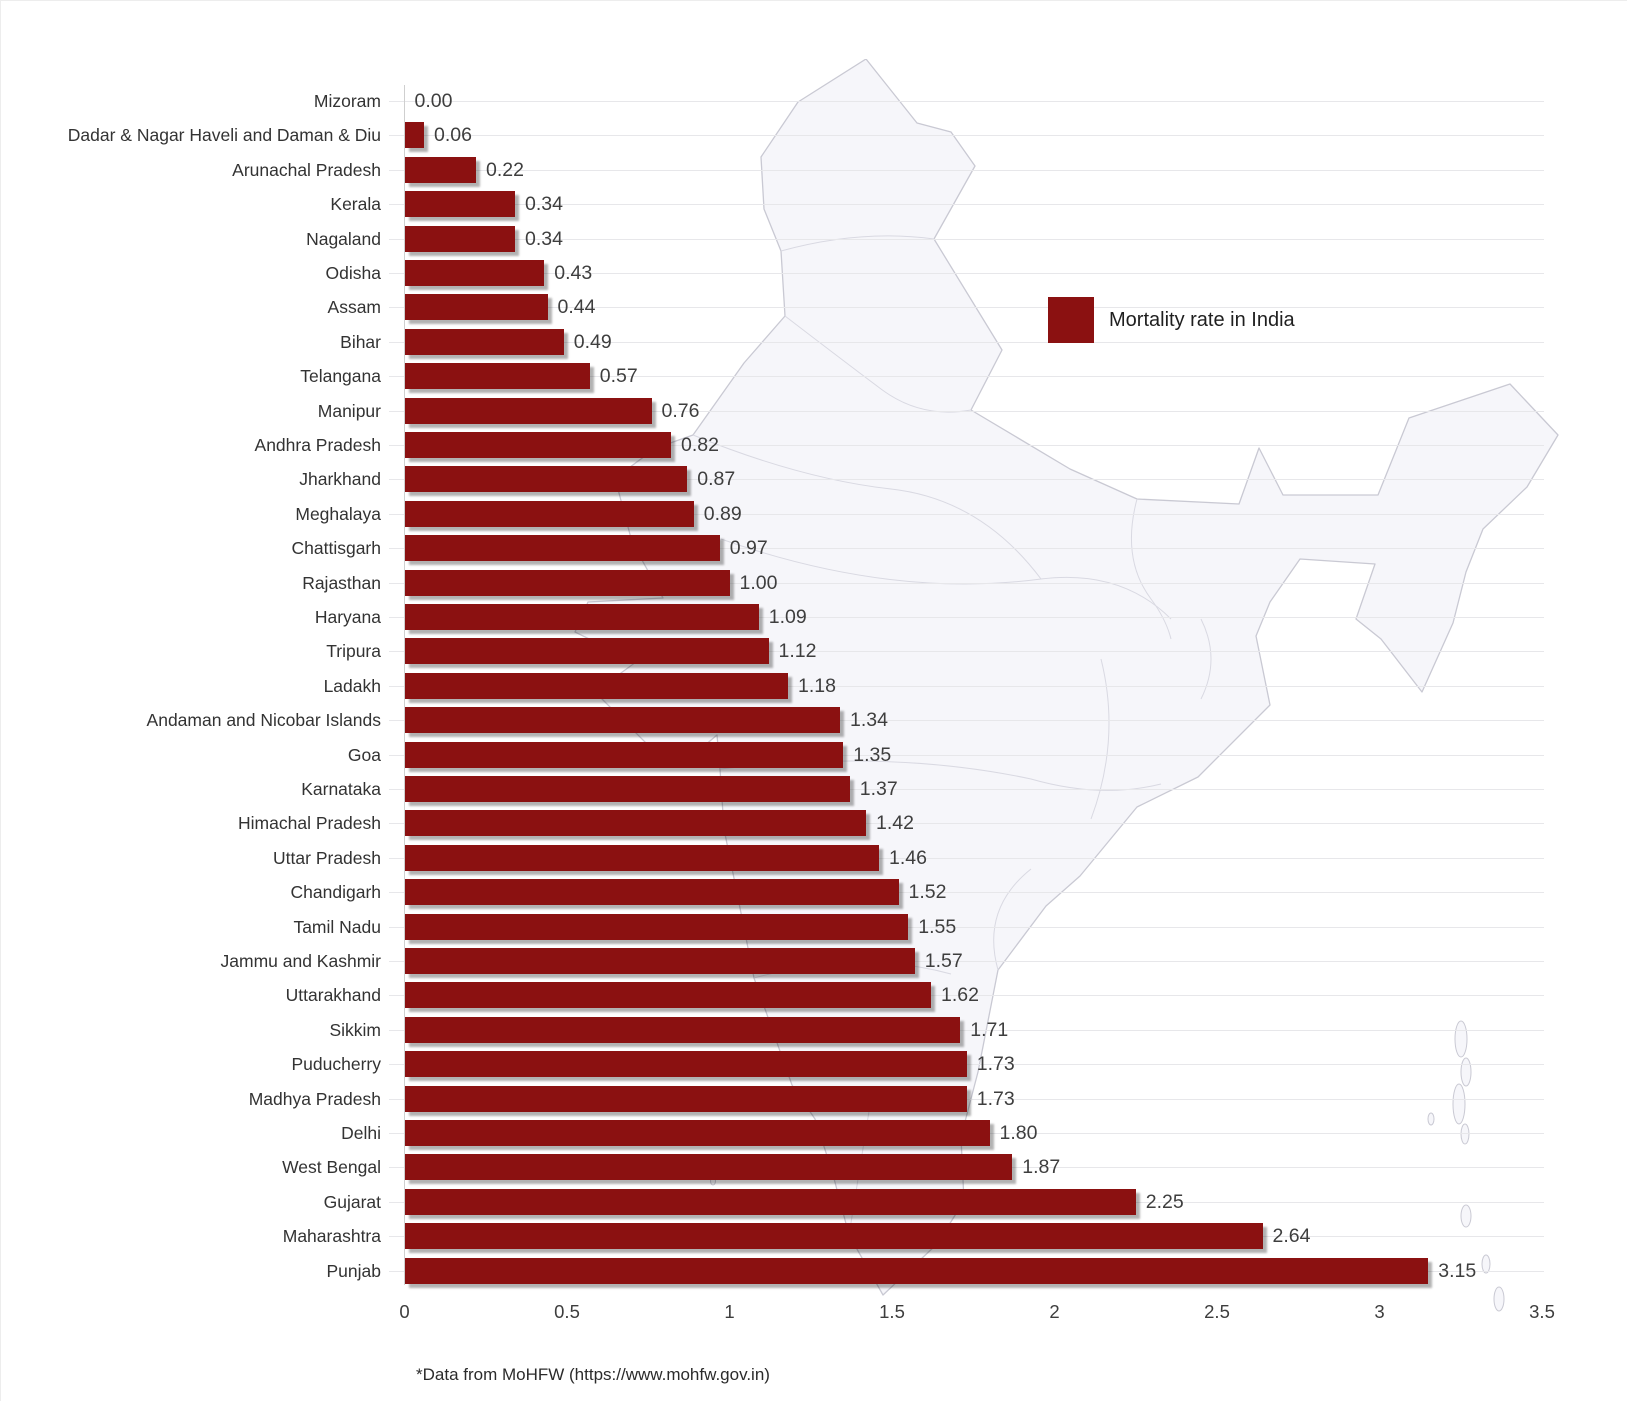  I want to click on value-label: 0.87, so click(716, 479).